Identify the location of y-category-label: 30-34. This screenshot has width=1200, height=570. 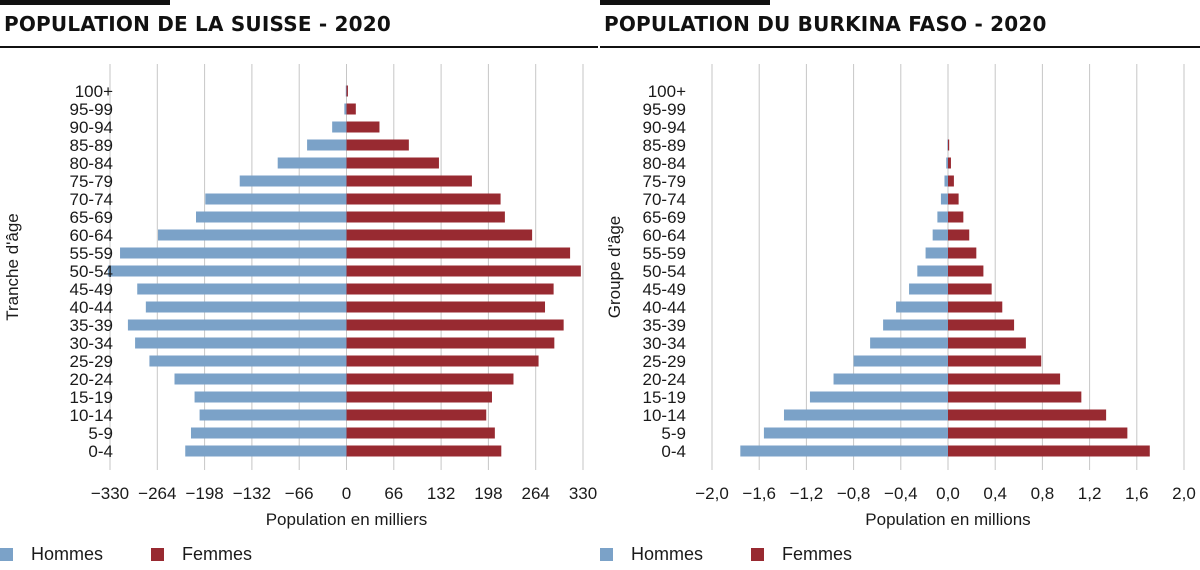
(91, 343).